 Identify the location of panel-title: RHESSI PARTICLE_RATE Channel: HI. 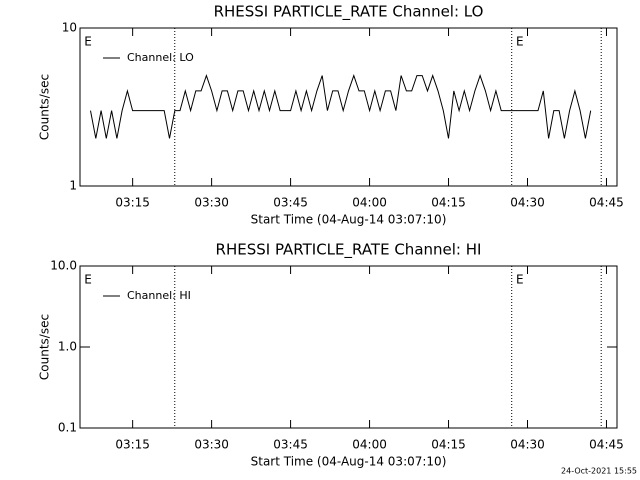
(349, 250).